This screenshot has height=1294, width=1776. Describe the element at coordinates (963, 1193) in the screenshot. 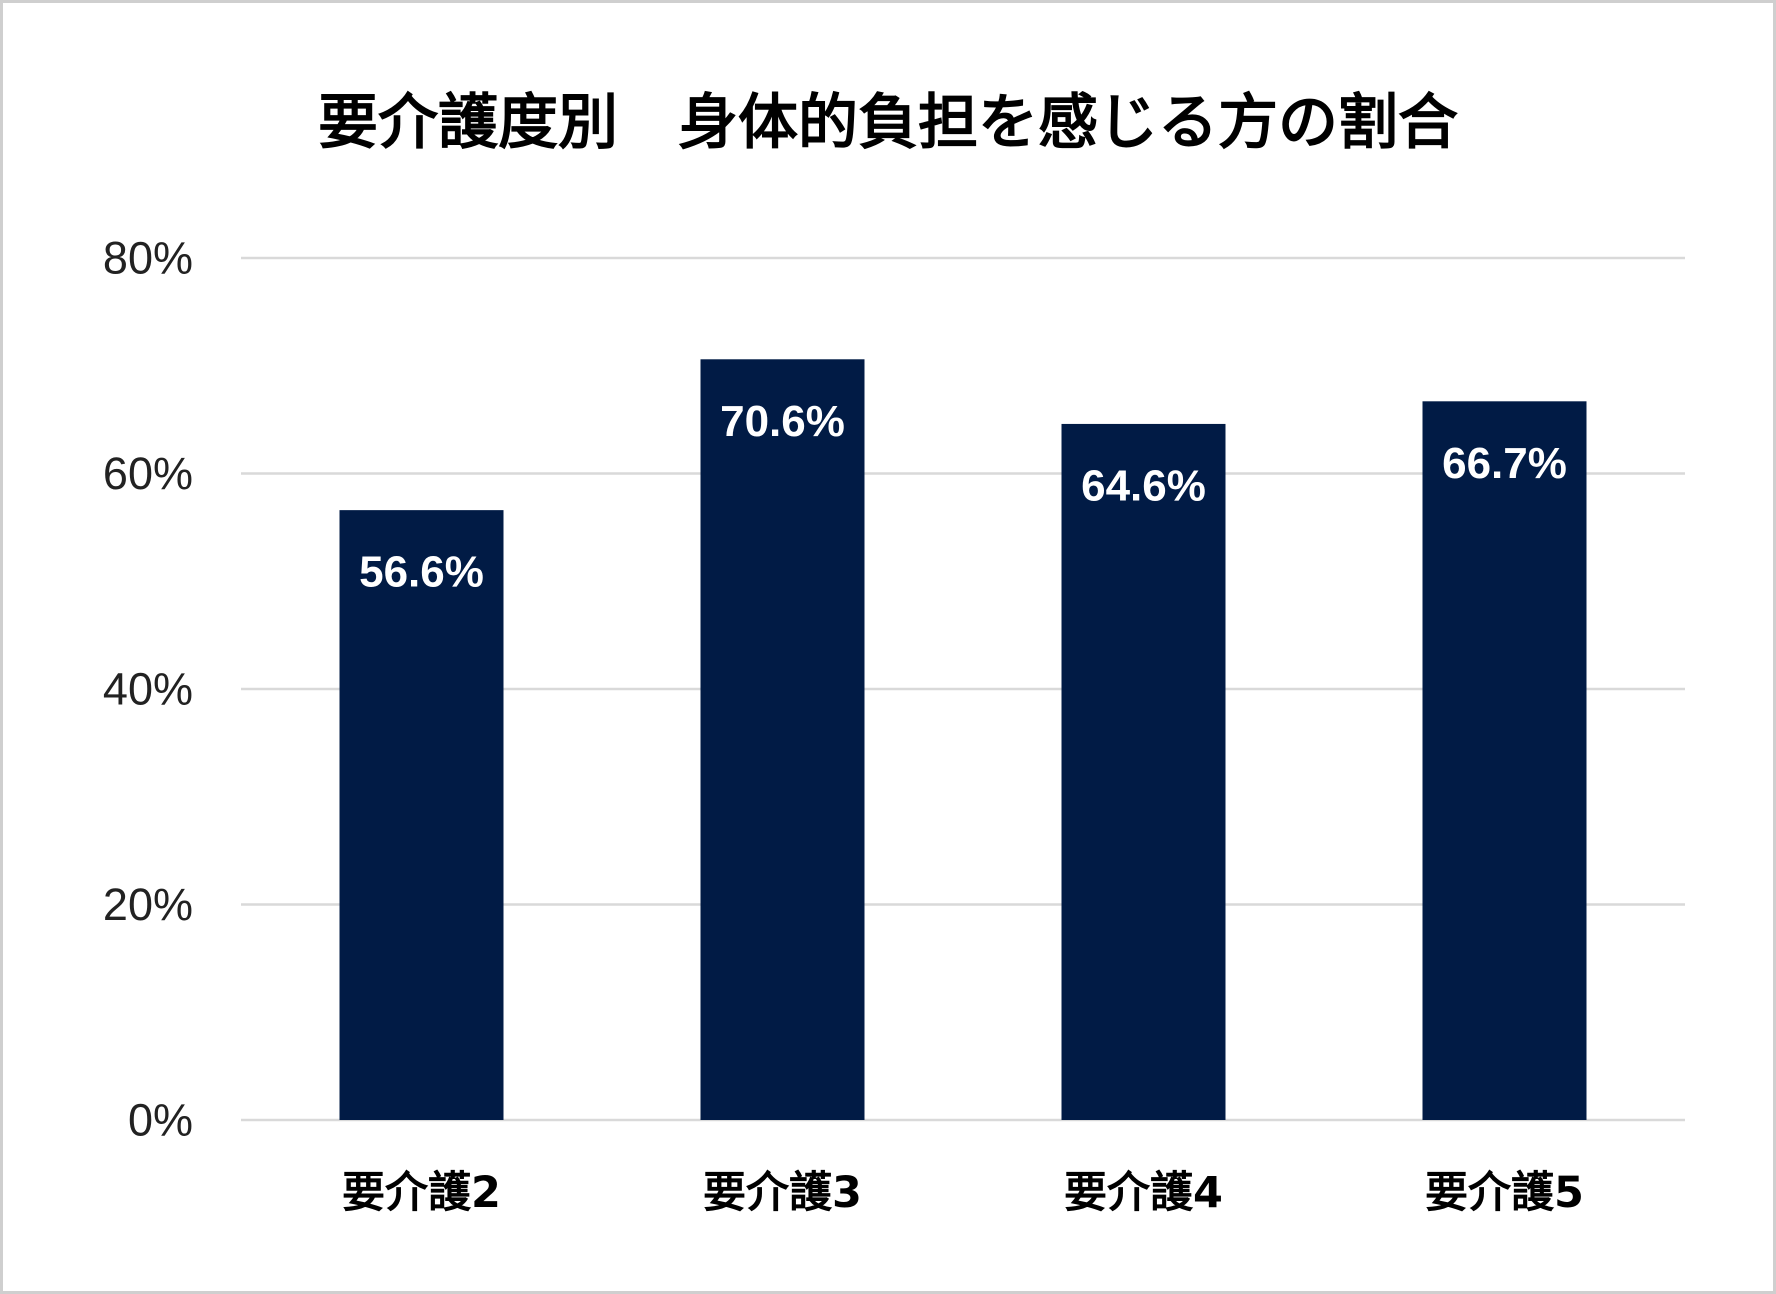

I see `x-axis-labels: 要介護2 要介護3 要介護4 要介護5` at that location.